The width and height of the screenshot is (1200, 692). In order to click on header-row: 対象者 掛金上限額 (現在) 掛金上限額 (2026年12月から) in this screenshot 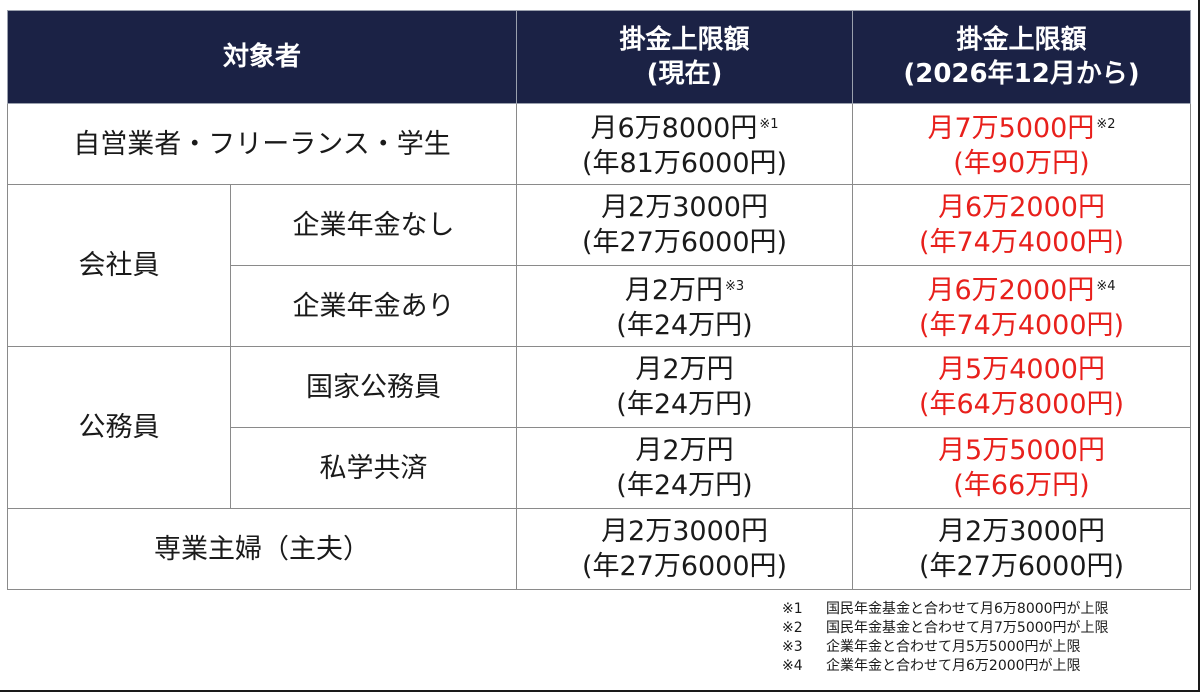, I will do `click(599, 57)`.